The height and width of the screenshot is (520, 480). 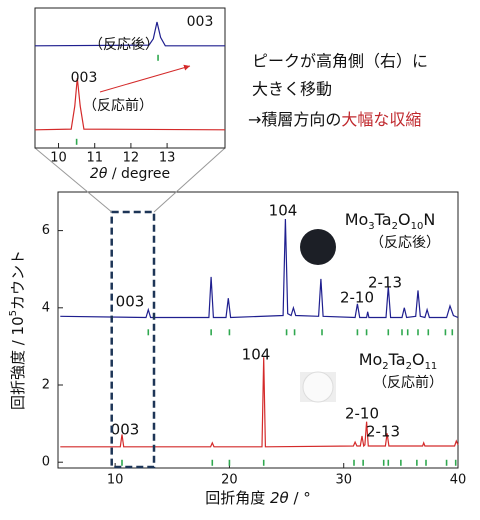 What do you see at coordinates (46, 307) in the screenshot?
I see `y-tick-label: 4` at bounding box center [46, 307].